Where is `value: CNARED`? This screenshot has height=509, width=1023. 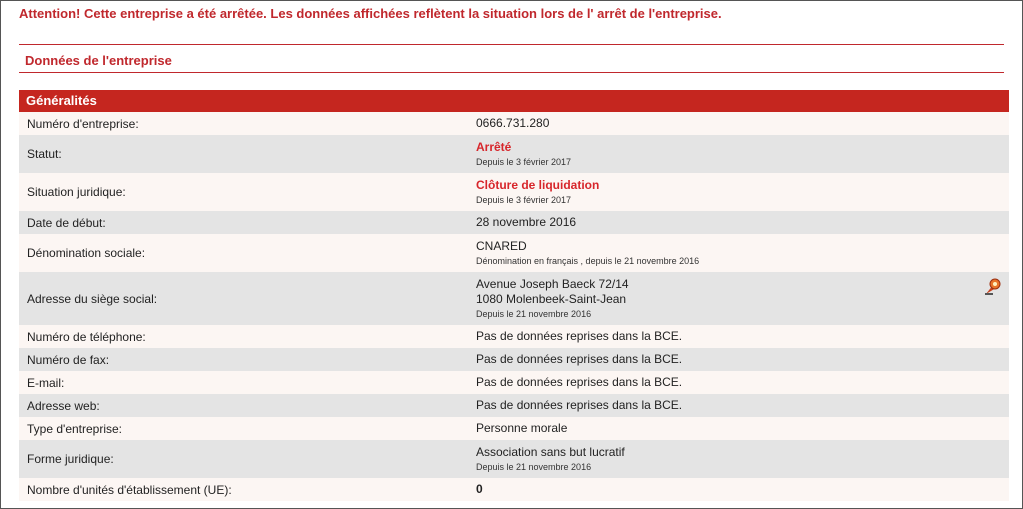 value: CNARED is located at coordinates (501, 245).